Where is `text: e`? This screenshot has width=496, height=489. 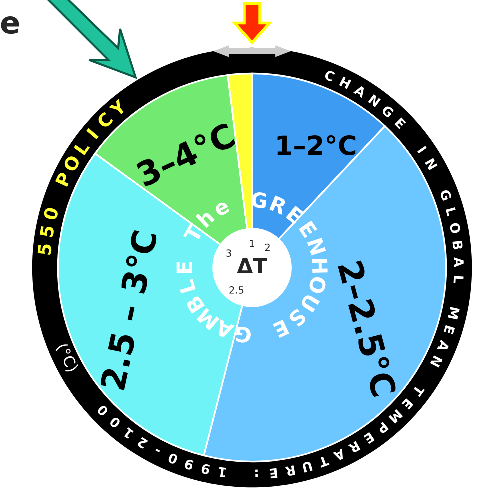 text: e is located at coordinates (10, 25).